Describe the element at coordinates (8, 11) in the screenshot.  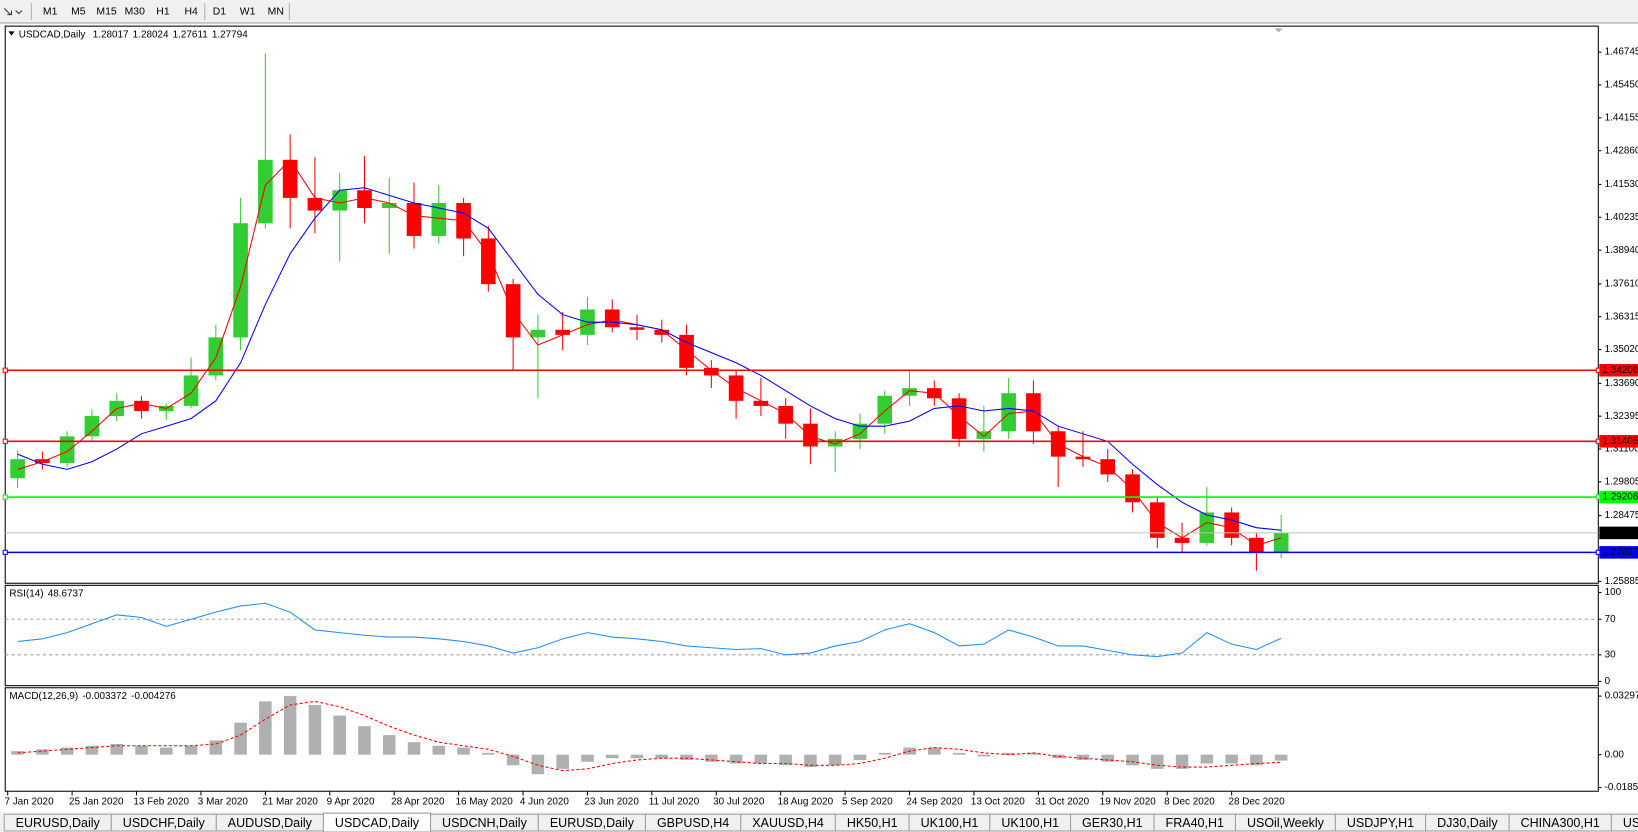
I see `cursor-icon` at that location.